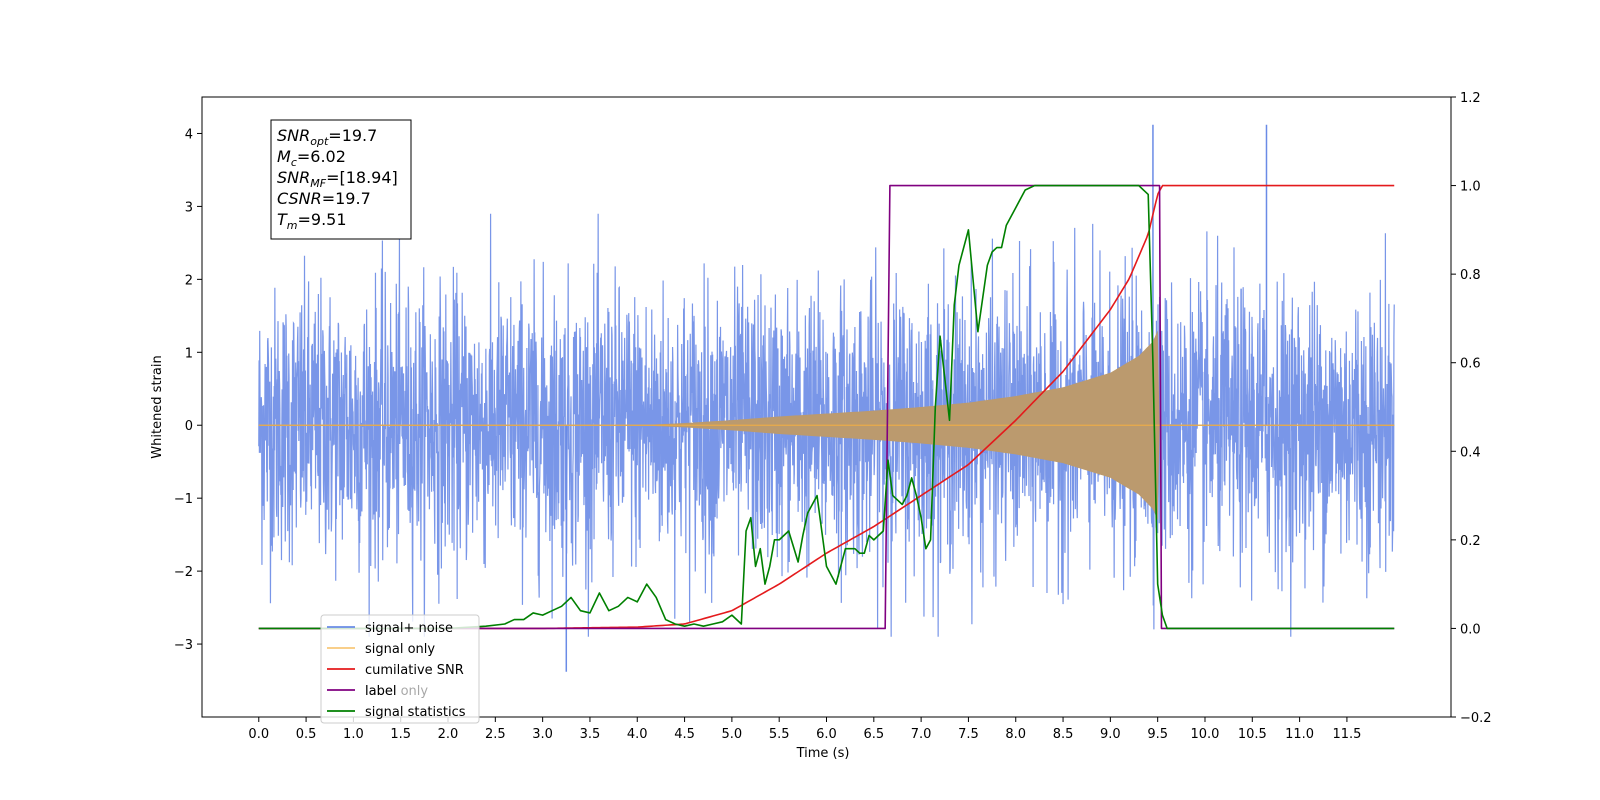 This screenshot has height=800, width=1600. Describe the element at coordinates (414, 670) in the screenshot. I see `legend-label: cumilative SNR` at that location.